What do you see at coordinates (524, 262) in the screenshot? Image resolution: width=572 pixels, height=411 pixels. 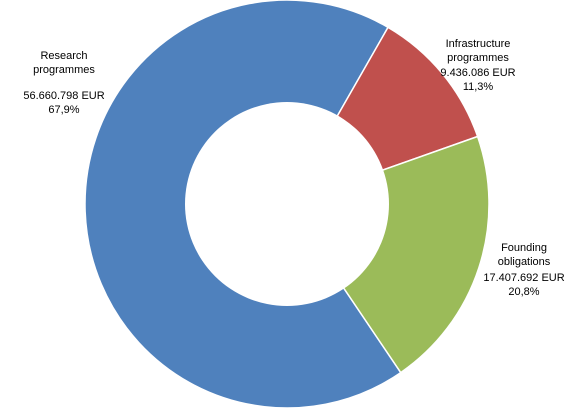 I see `label-name-line-2: obligations` at bounding box center [524, 262].